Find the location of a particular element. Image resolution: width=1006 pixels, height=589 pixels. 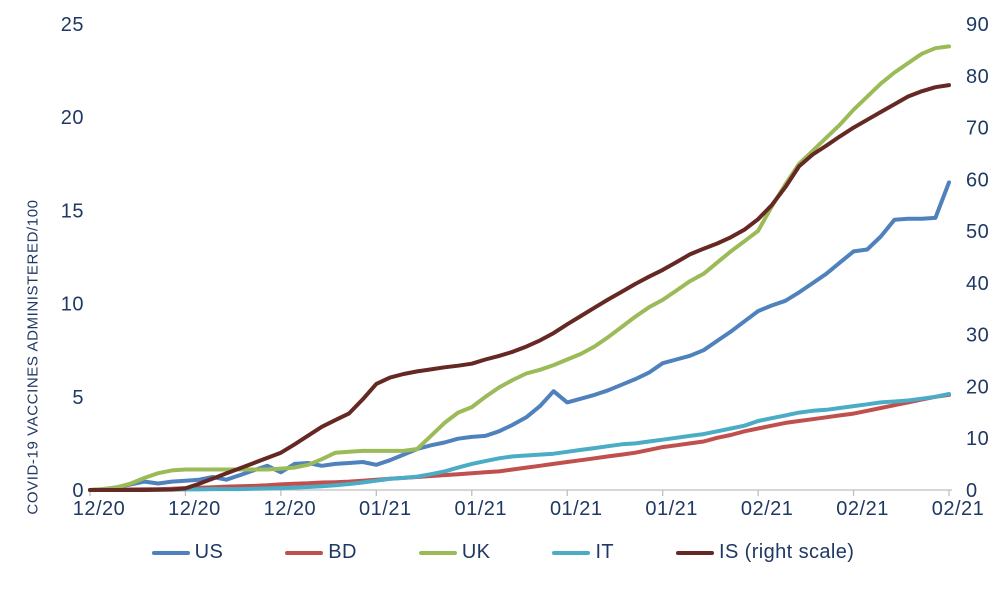

right-axis-tick-label: 0 is located at coordinates (972, 491).